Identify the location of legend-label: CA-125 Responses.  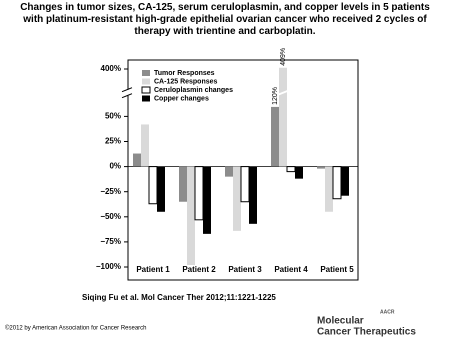
(186, 81).